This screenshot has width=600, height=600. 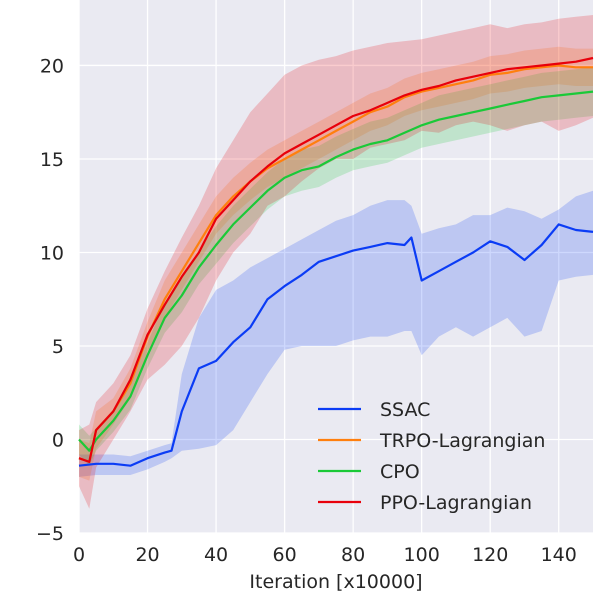 What do you see at coordinates (52, 253) in the screenshot?
I see `y-tick-label: 10` at bounding box center [52, 253].